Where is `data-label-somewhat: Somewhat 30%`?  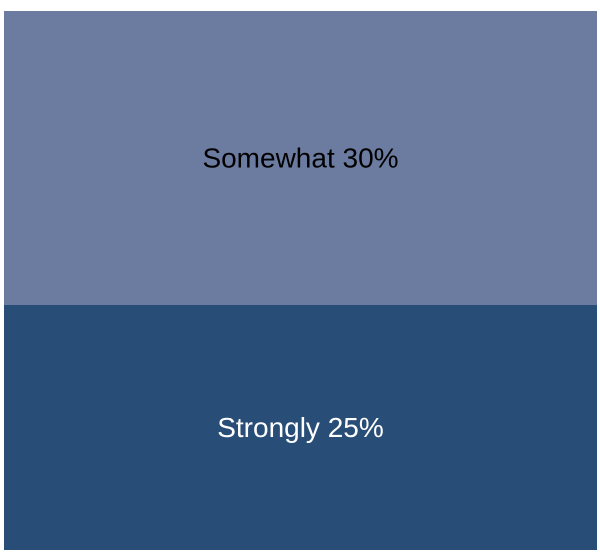 data-label-somewhat: Somewhat 30% is located at coordinates (300, 158).